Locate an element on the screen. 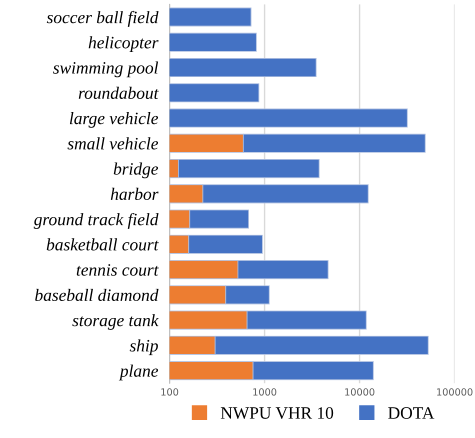 The image size is (475, 438). legend-label: DOTA is located at coordinates (411, 413).